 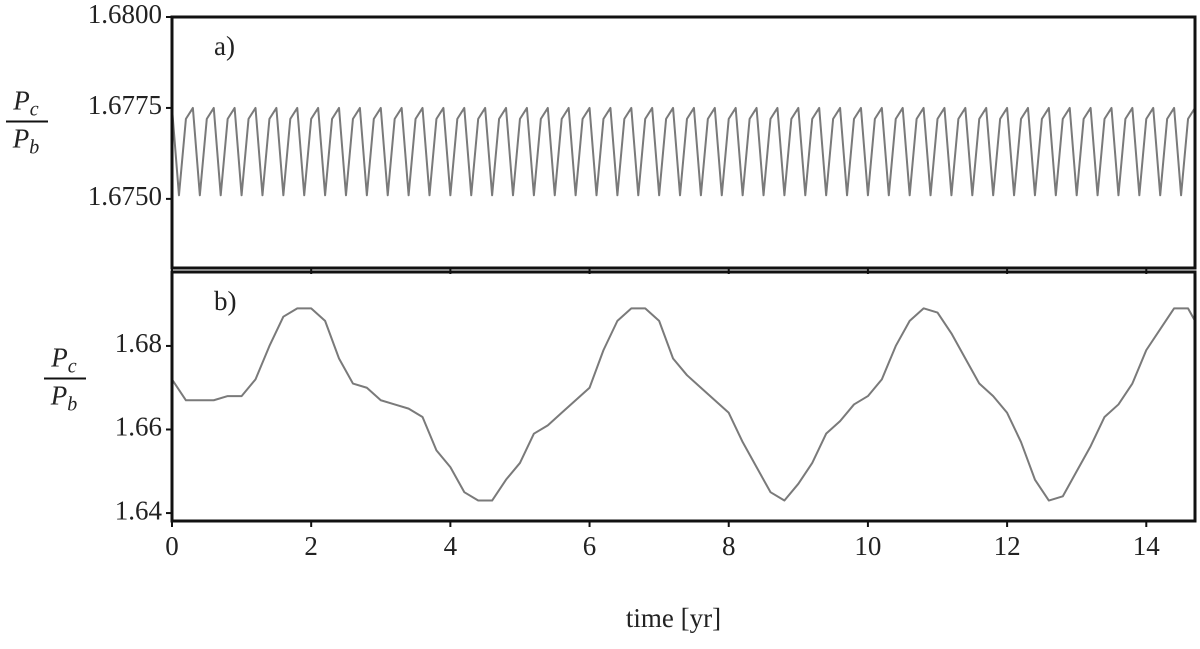 What do you see at coordinates (125, 105) in the screenshot?
I see `y-tick-label: 1.6775` at bounding box center [125, 105].